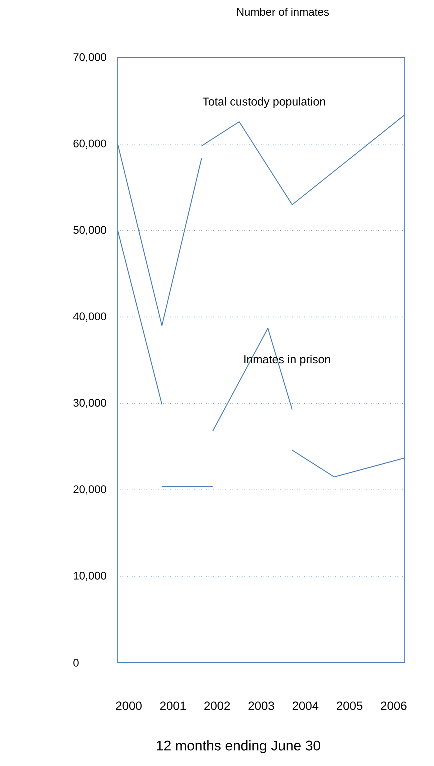 This screenshot has width=434, height=766. What do you see at coordinates (394, 706) in the screenshot?
I see `x-tick-label: 2006` at bounding box center [394, 706].